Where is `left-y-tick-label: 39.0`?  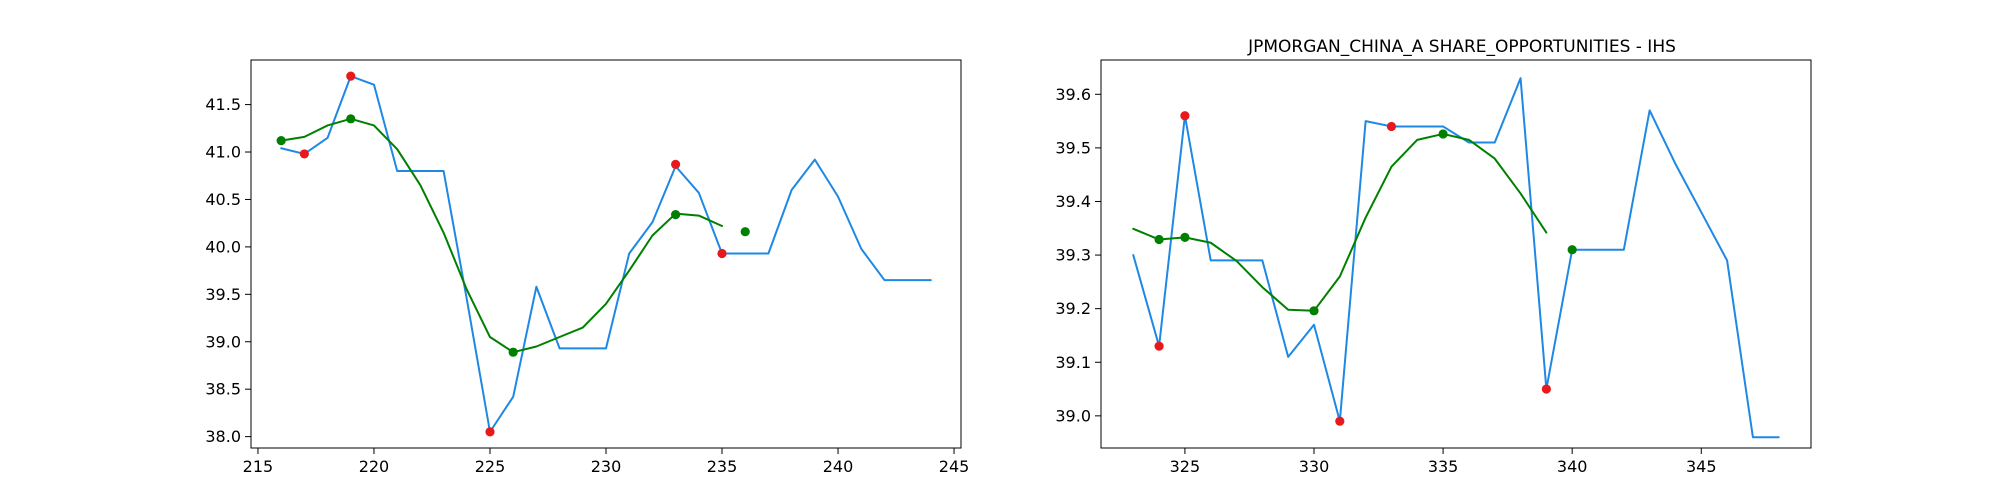 left-y-tick-label: 39.0 is located at coordinates (223, 341).